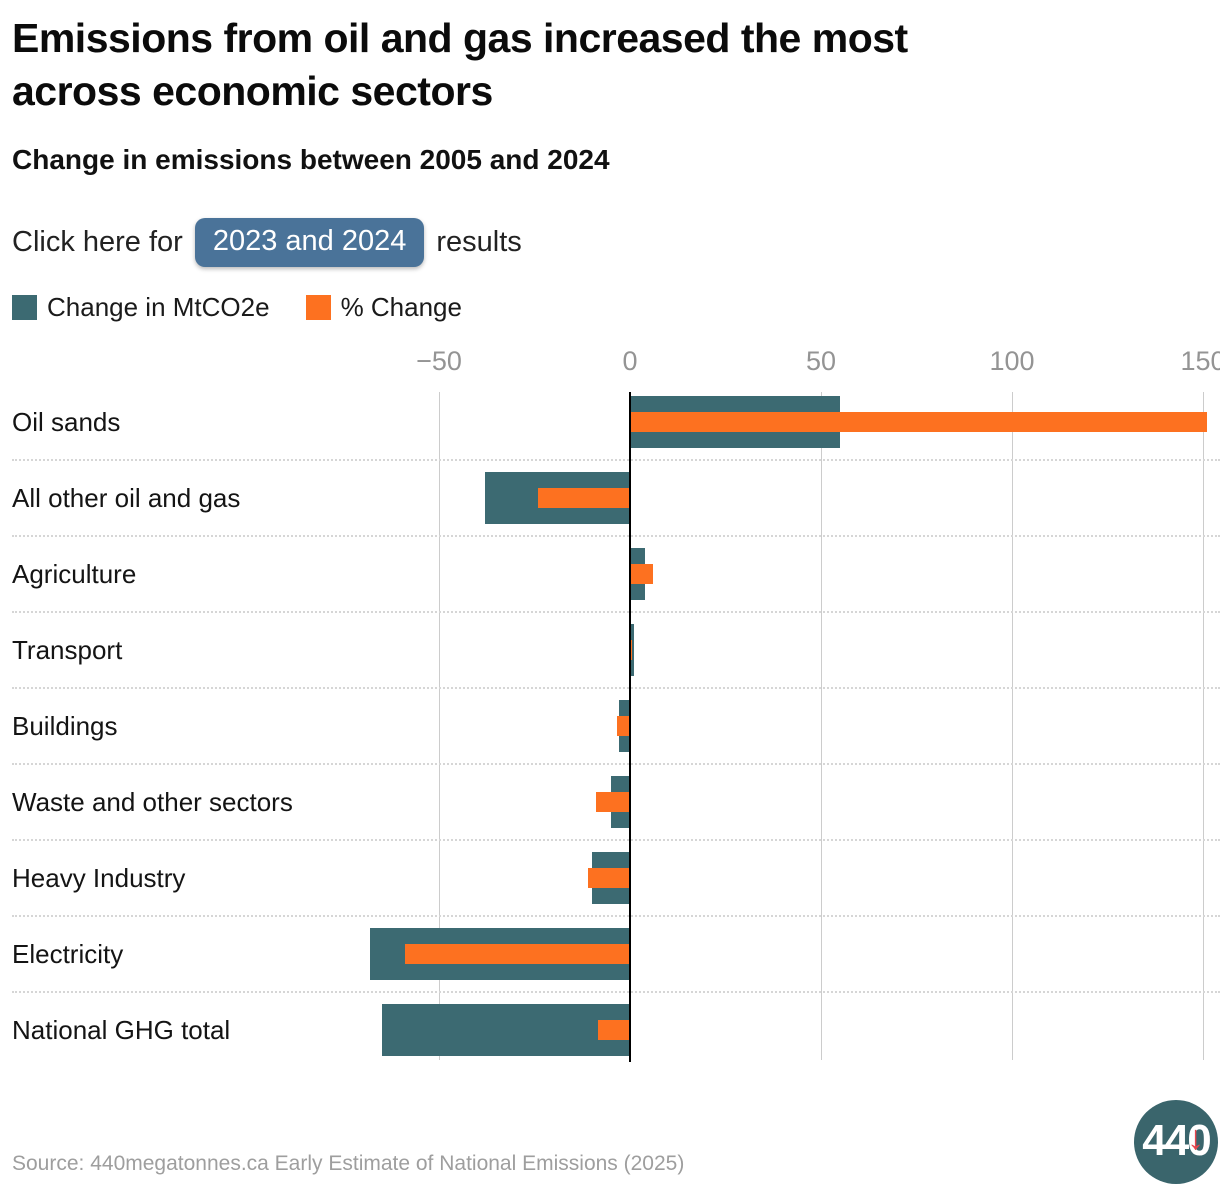  Describe the element at coordinates (126, 498) in the screenshot. I see `category-label: All other oil and gas` at that location.